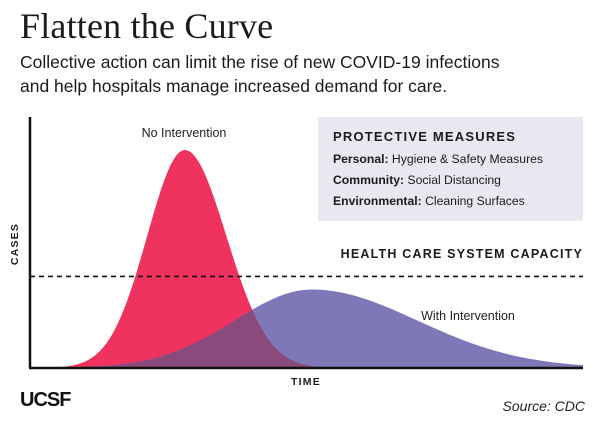 The height and width of the screenshot is (431, 599). I want to click on ucsf-logo: UCSF, so click(45, 400).